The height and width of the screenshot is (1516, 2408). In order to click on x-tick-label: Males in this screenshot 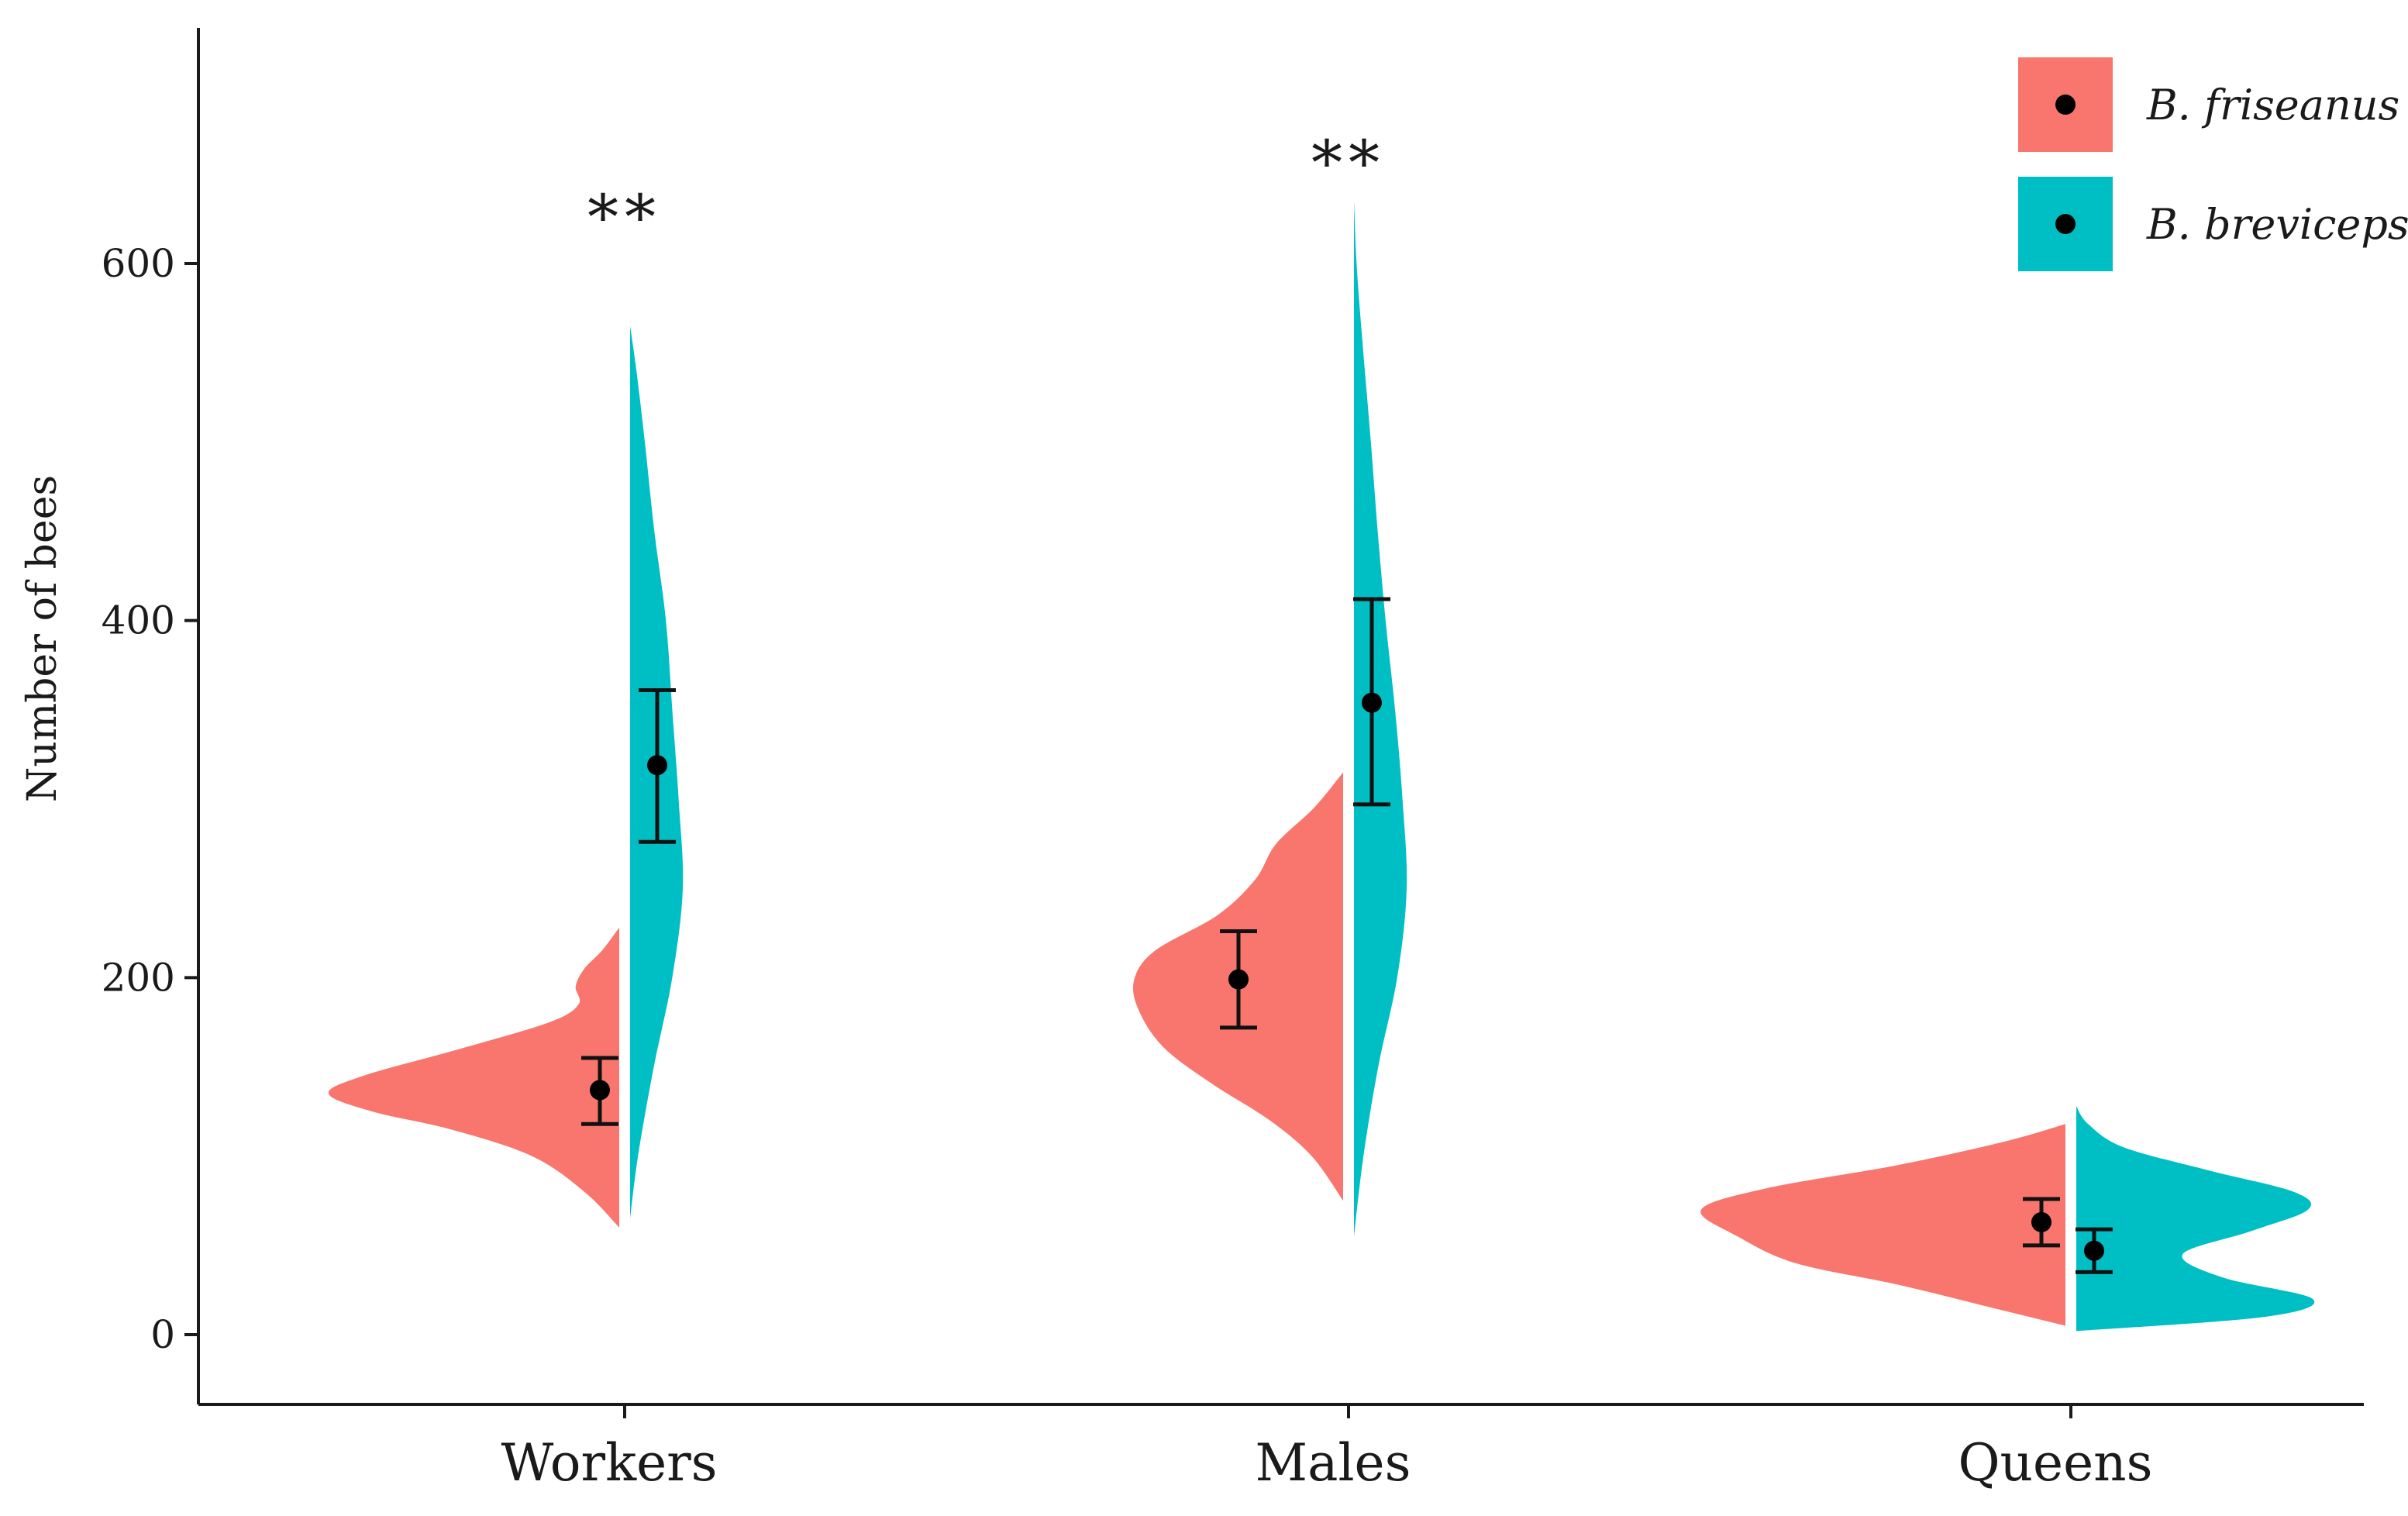, I will do `click(1333, 1463)`.